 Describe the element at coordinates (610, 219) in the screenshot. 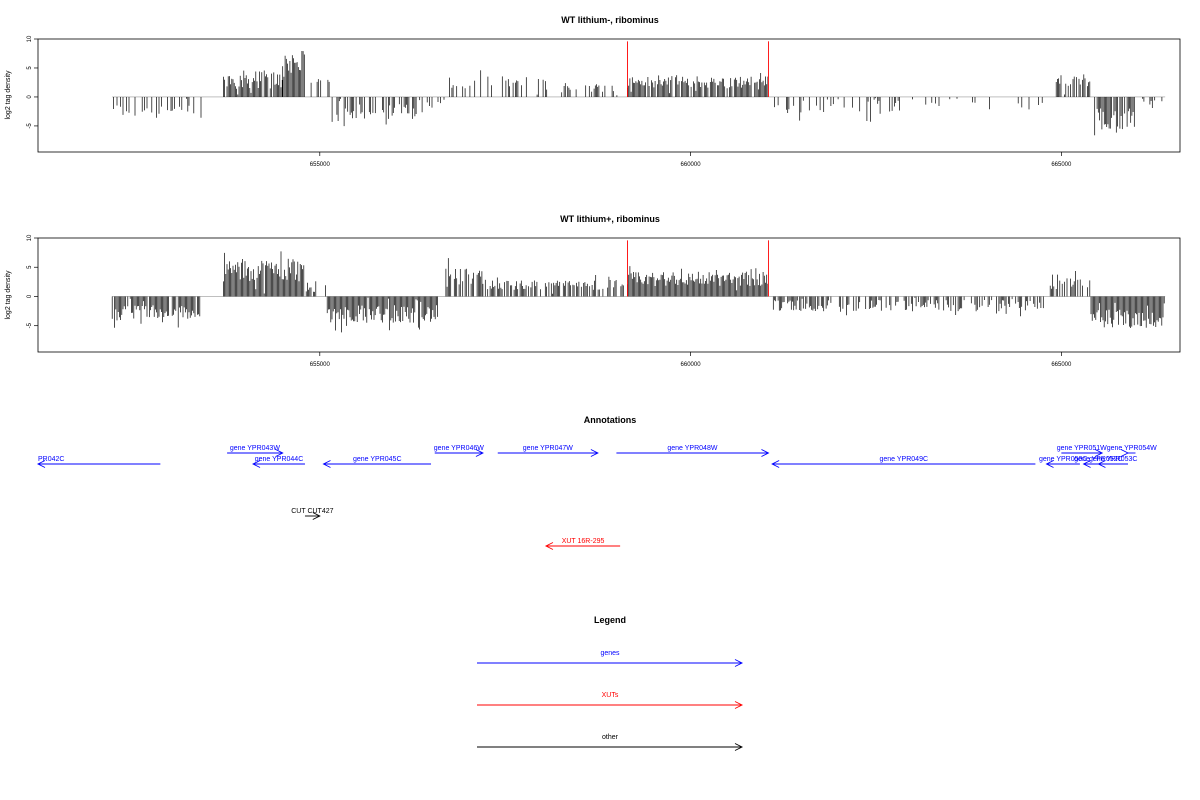

I see `panel-title: WT lithium+, ribominus` at that location.